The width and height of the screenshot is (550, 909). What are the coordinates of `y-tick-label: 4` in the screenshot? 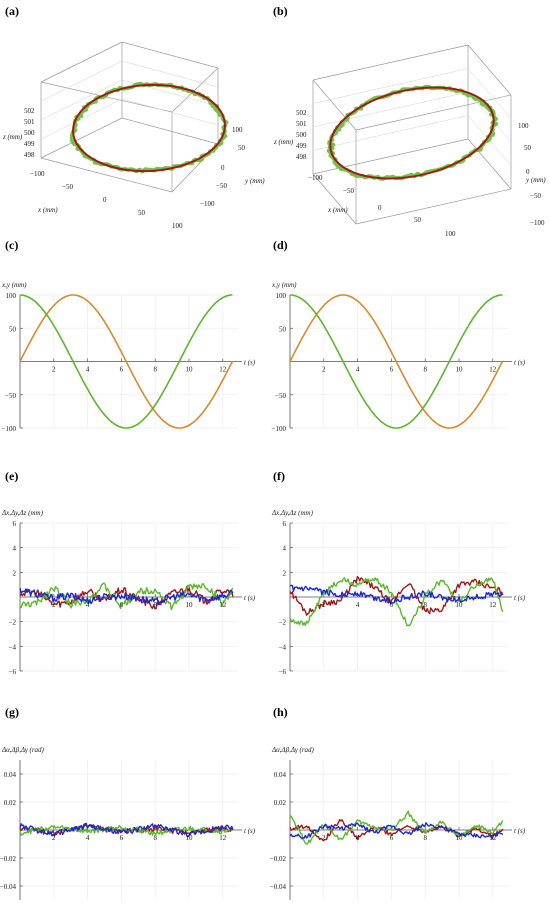 It's located at (15, 549).